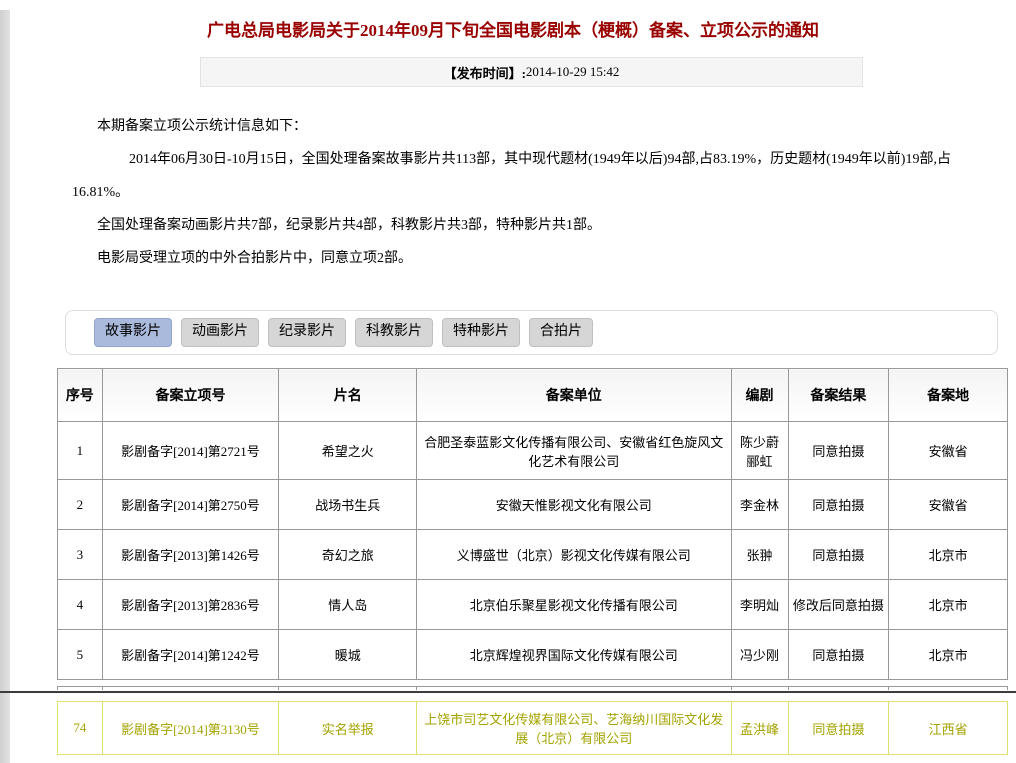  Describe the element at coordinates (838, 395) in the screenshot. I see `column-header: 备案结果` at that location.